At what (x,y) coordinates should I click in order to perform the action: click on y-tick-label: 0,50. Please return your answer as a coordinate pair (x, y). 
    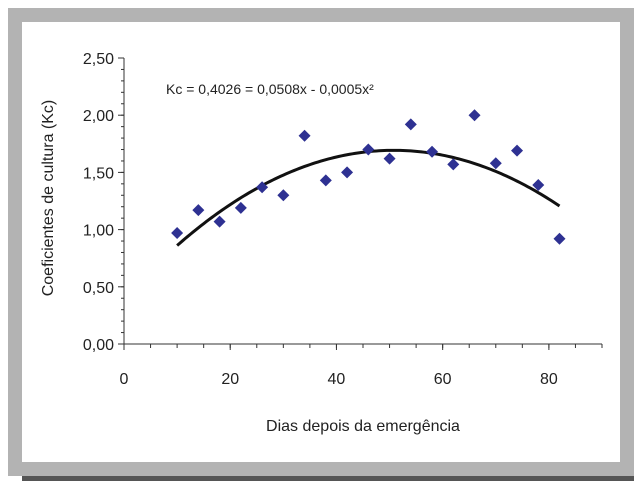
    Looking at the image, I should click on (98, 288).